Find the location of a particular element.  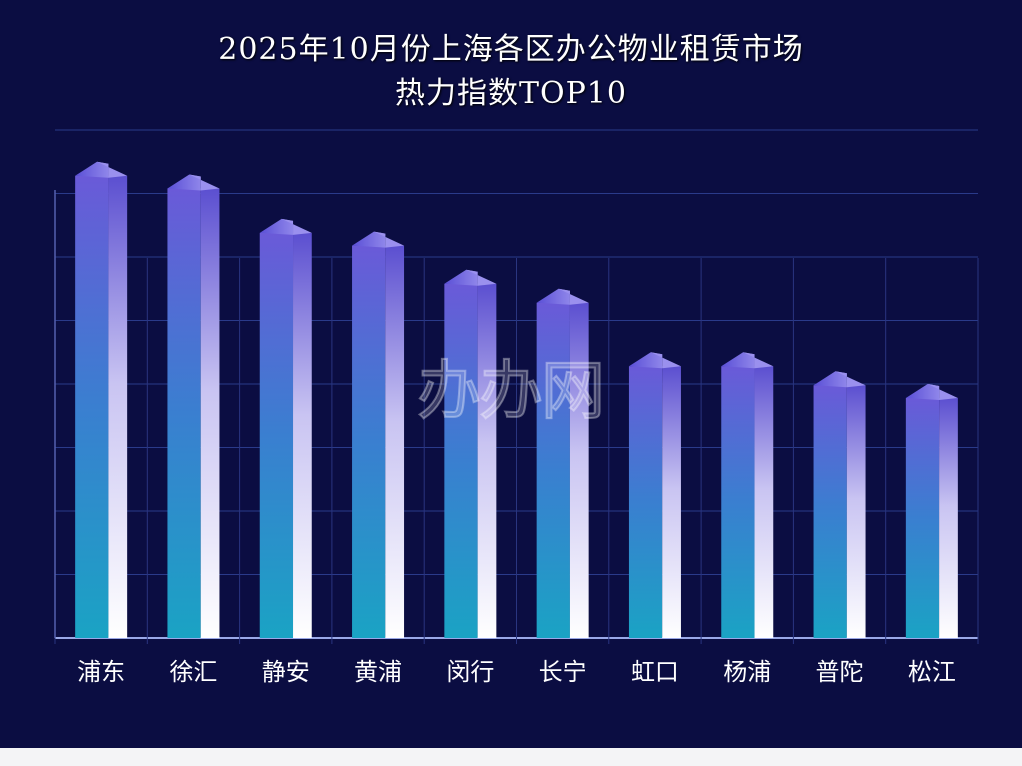

x-tick-label: 松江 is located at coordinates (932, 672).